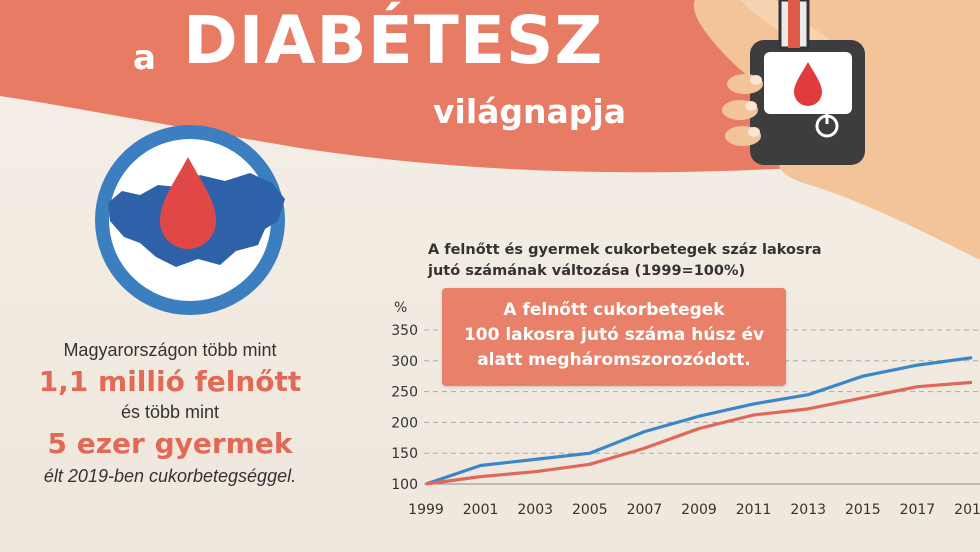 The width and height of the screenshot is (980, 552). What do you see at coordinates (967, 510) in the screenshot?
I see `x-tick-label: 2019` at bounding box center [967, 510].